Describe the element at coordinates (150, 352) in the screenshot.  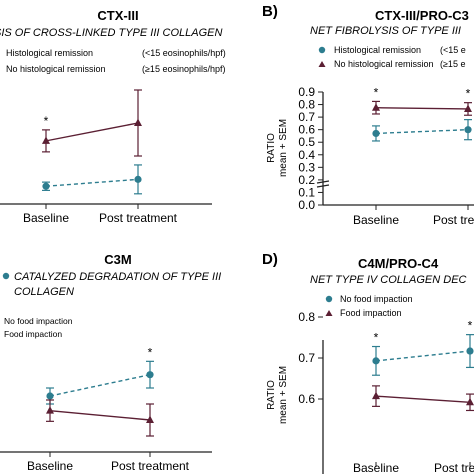
I see `panel-c-significance-mark: *` at that location.